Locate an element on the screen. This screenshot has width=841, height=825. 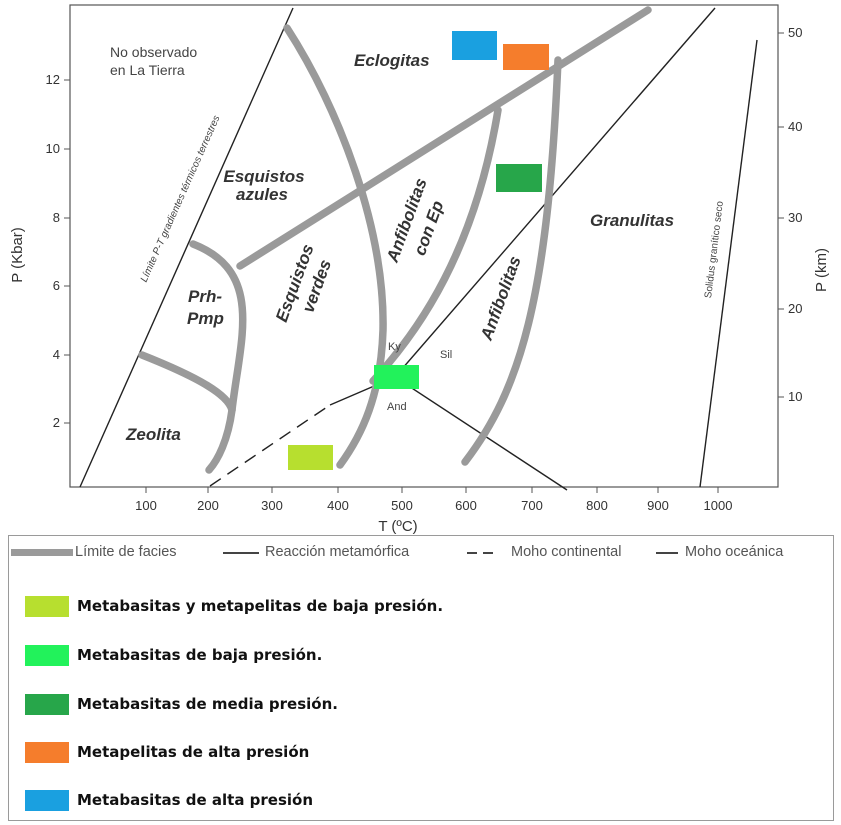
box-metapelitas-alta-presion is located at coordinates (526, 57).